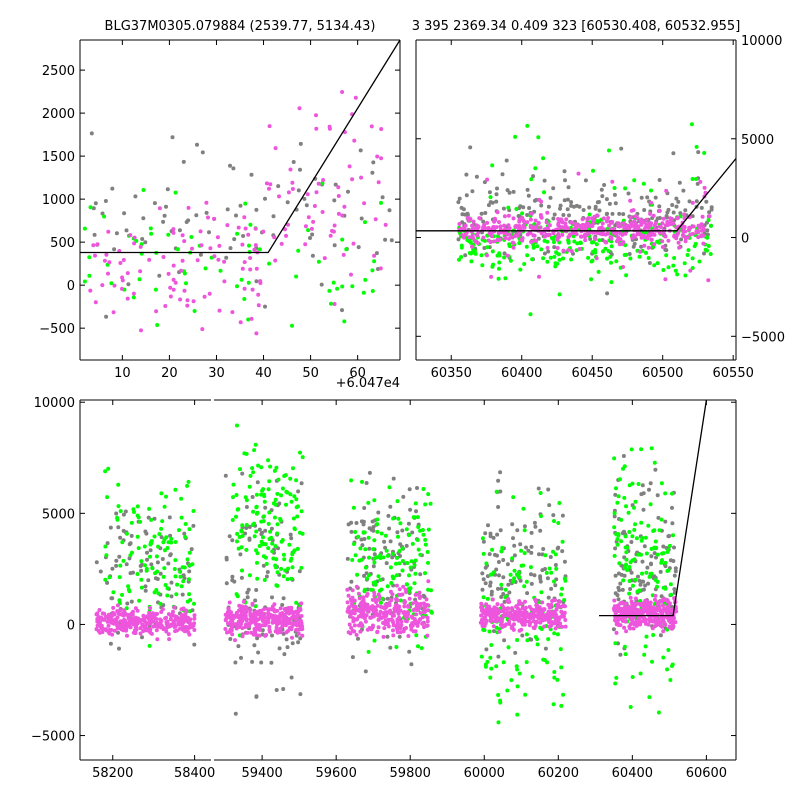 Image resolution: width=800 pixels, height=800 pixels. What do you see at coordinates (238, 213) in the screenshot?
I see `top-left-series-magenta` at bounding box center [238, 213].